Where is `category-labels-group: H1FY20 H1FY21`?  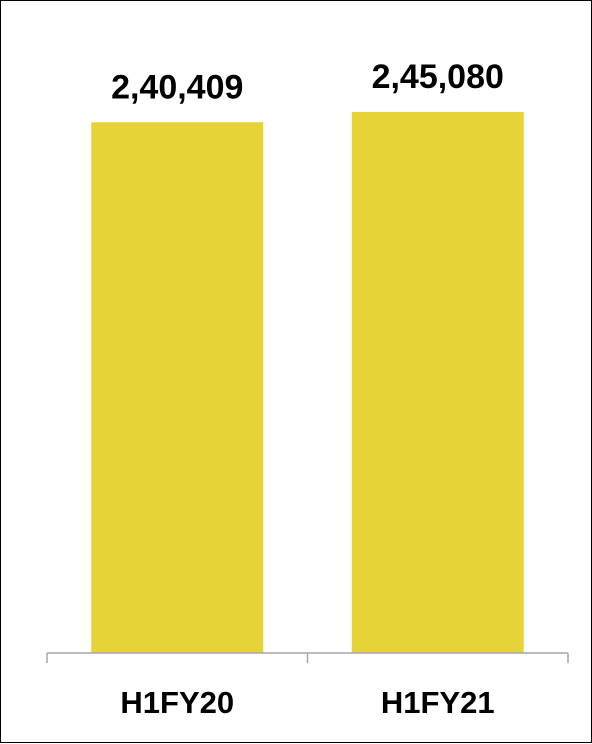
category-labels-group: H1FY20 H1FY21 is located at coordinates (307, 702).